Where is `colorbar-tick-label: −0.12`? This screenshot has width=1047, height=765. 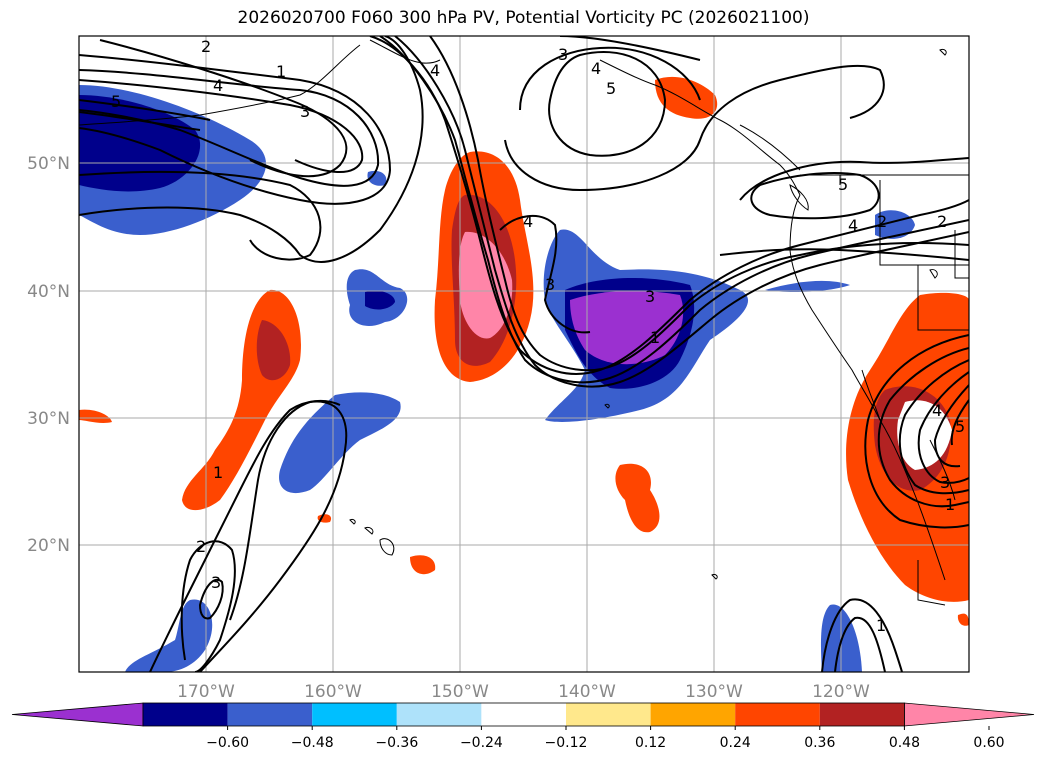 colorbar-tick-label: −0.12 is located at coordinates (566, 743).